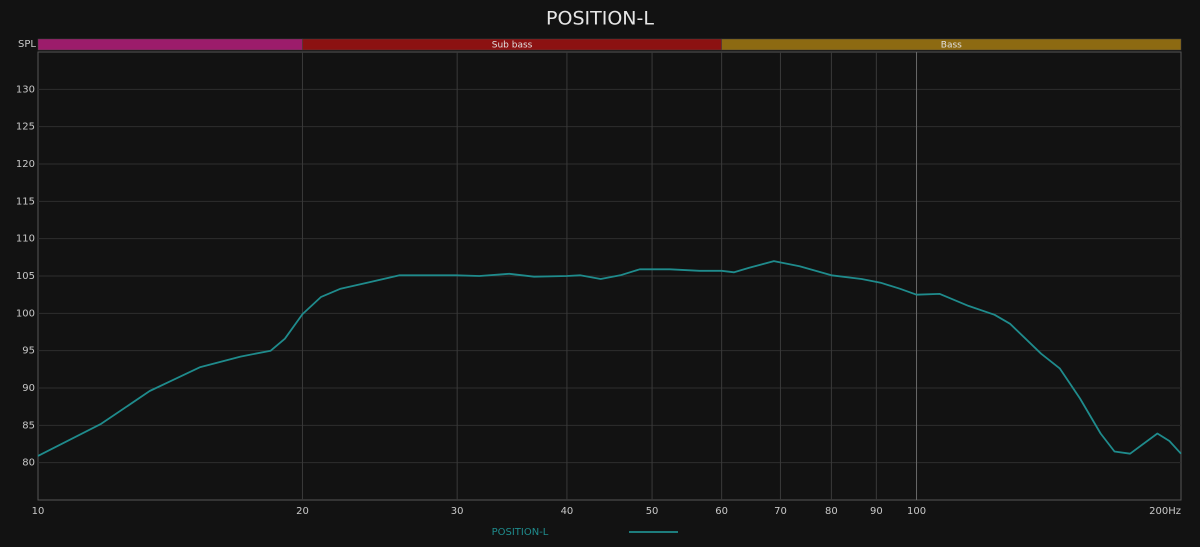 The image size is (1200, 547). Describe the element at coordinates (831, 511) in the screenshot. I see `x-tick-label: 80` at that location.